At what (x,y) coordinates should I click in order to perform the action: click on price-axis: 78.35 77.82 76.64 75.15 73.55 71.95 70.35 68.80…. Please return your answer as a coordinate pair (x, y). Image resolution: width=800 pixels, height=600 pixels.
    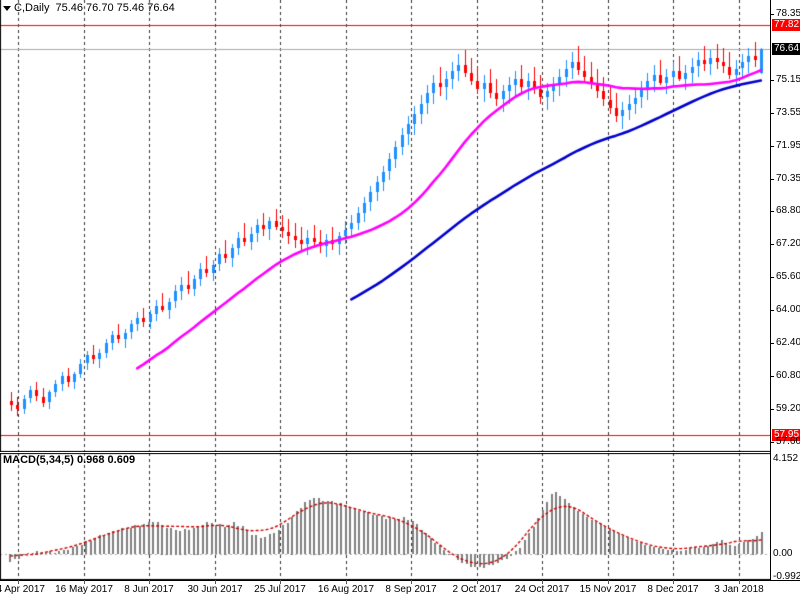
    Looking at the image, I should click on (785, 291).